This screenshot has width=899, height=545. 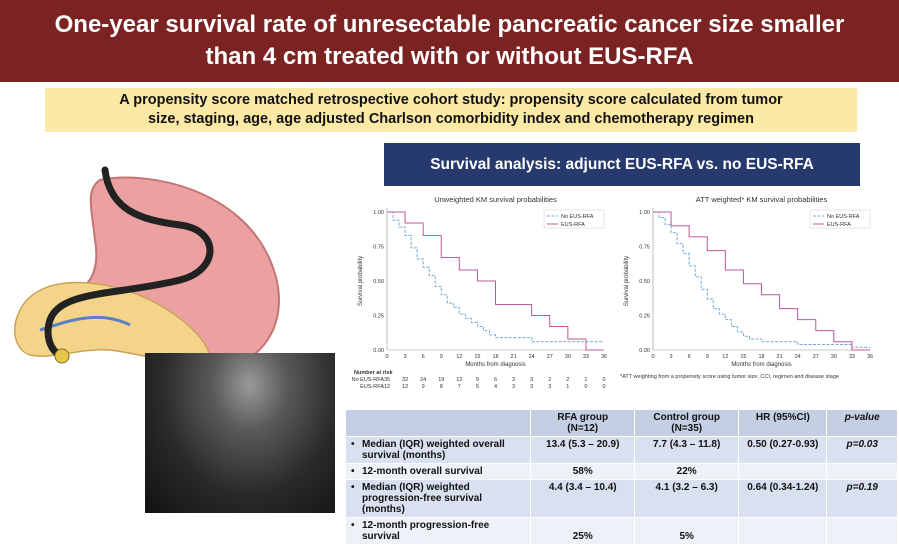 What do you see at coordinates (725, 357) in the screenshot?
I see `x-tick-label: 12` at bounding box center [725, 357].